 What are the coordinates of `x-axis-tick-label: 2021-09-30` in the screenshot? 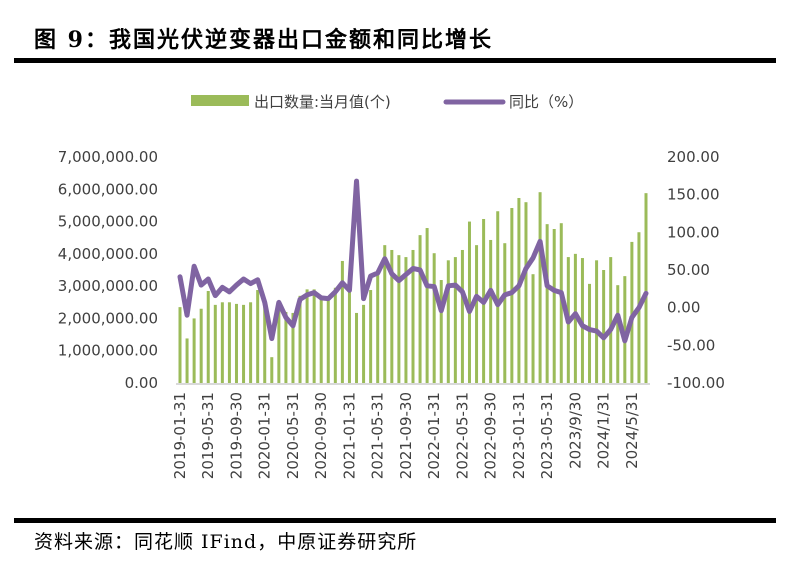 It's located at (406, 435).